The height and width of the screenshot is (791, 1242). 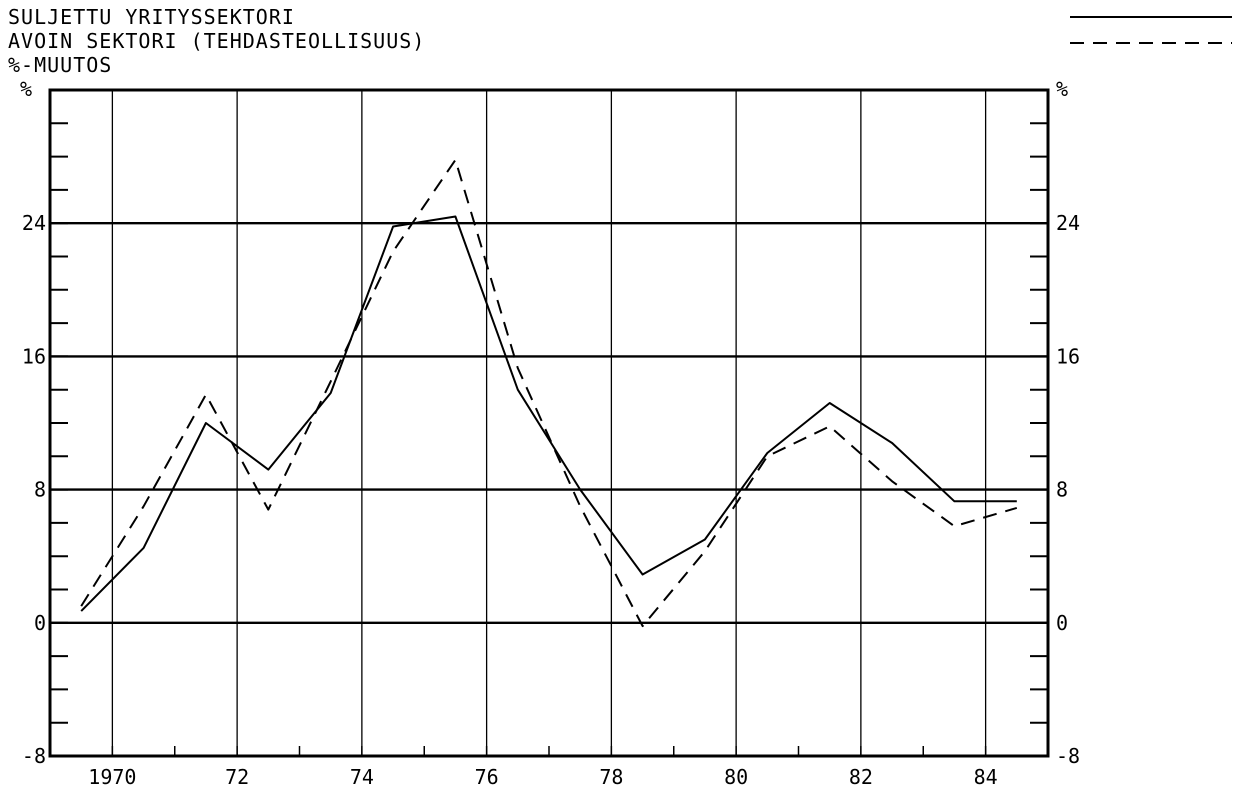 What do you see at coordinates (34, 356) in the screenshot?
I see `y-tick-label-left: 16` at bounding box center [34, 356].